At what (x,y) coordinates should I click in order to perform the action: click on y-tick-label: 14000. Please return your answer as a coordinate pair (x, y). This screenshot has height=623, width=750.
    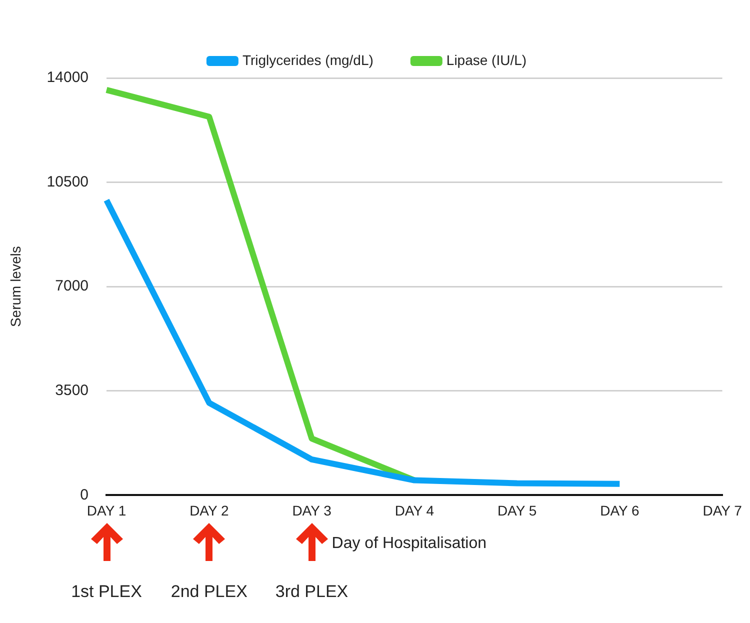
    Looking at the image, I should click on (67, 77).